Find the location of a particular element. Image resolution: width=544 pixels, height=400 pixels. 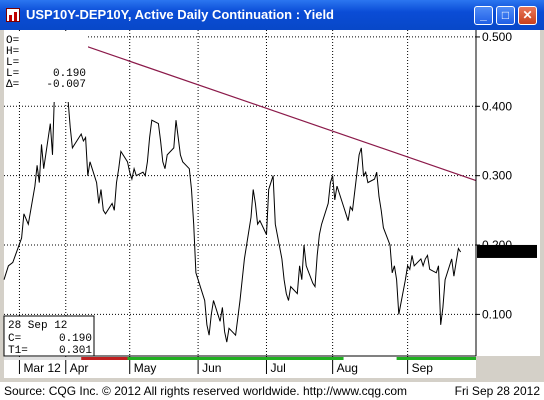

close-button: ✕ is located at coordinates (527, 15).